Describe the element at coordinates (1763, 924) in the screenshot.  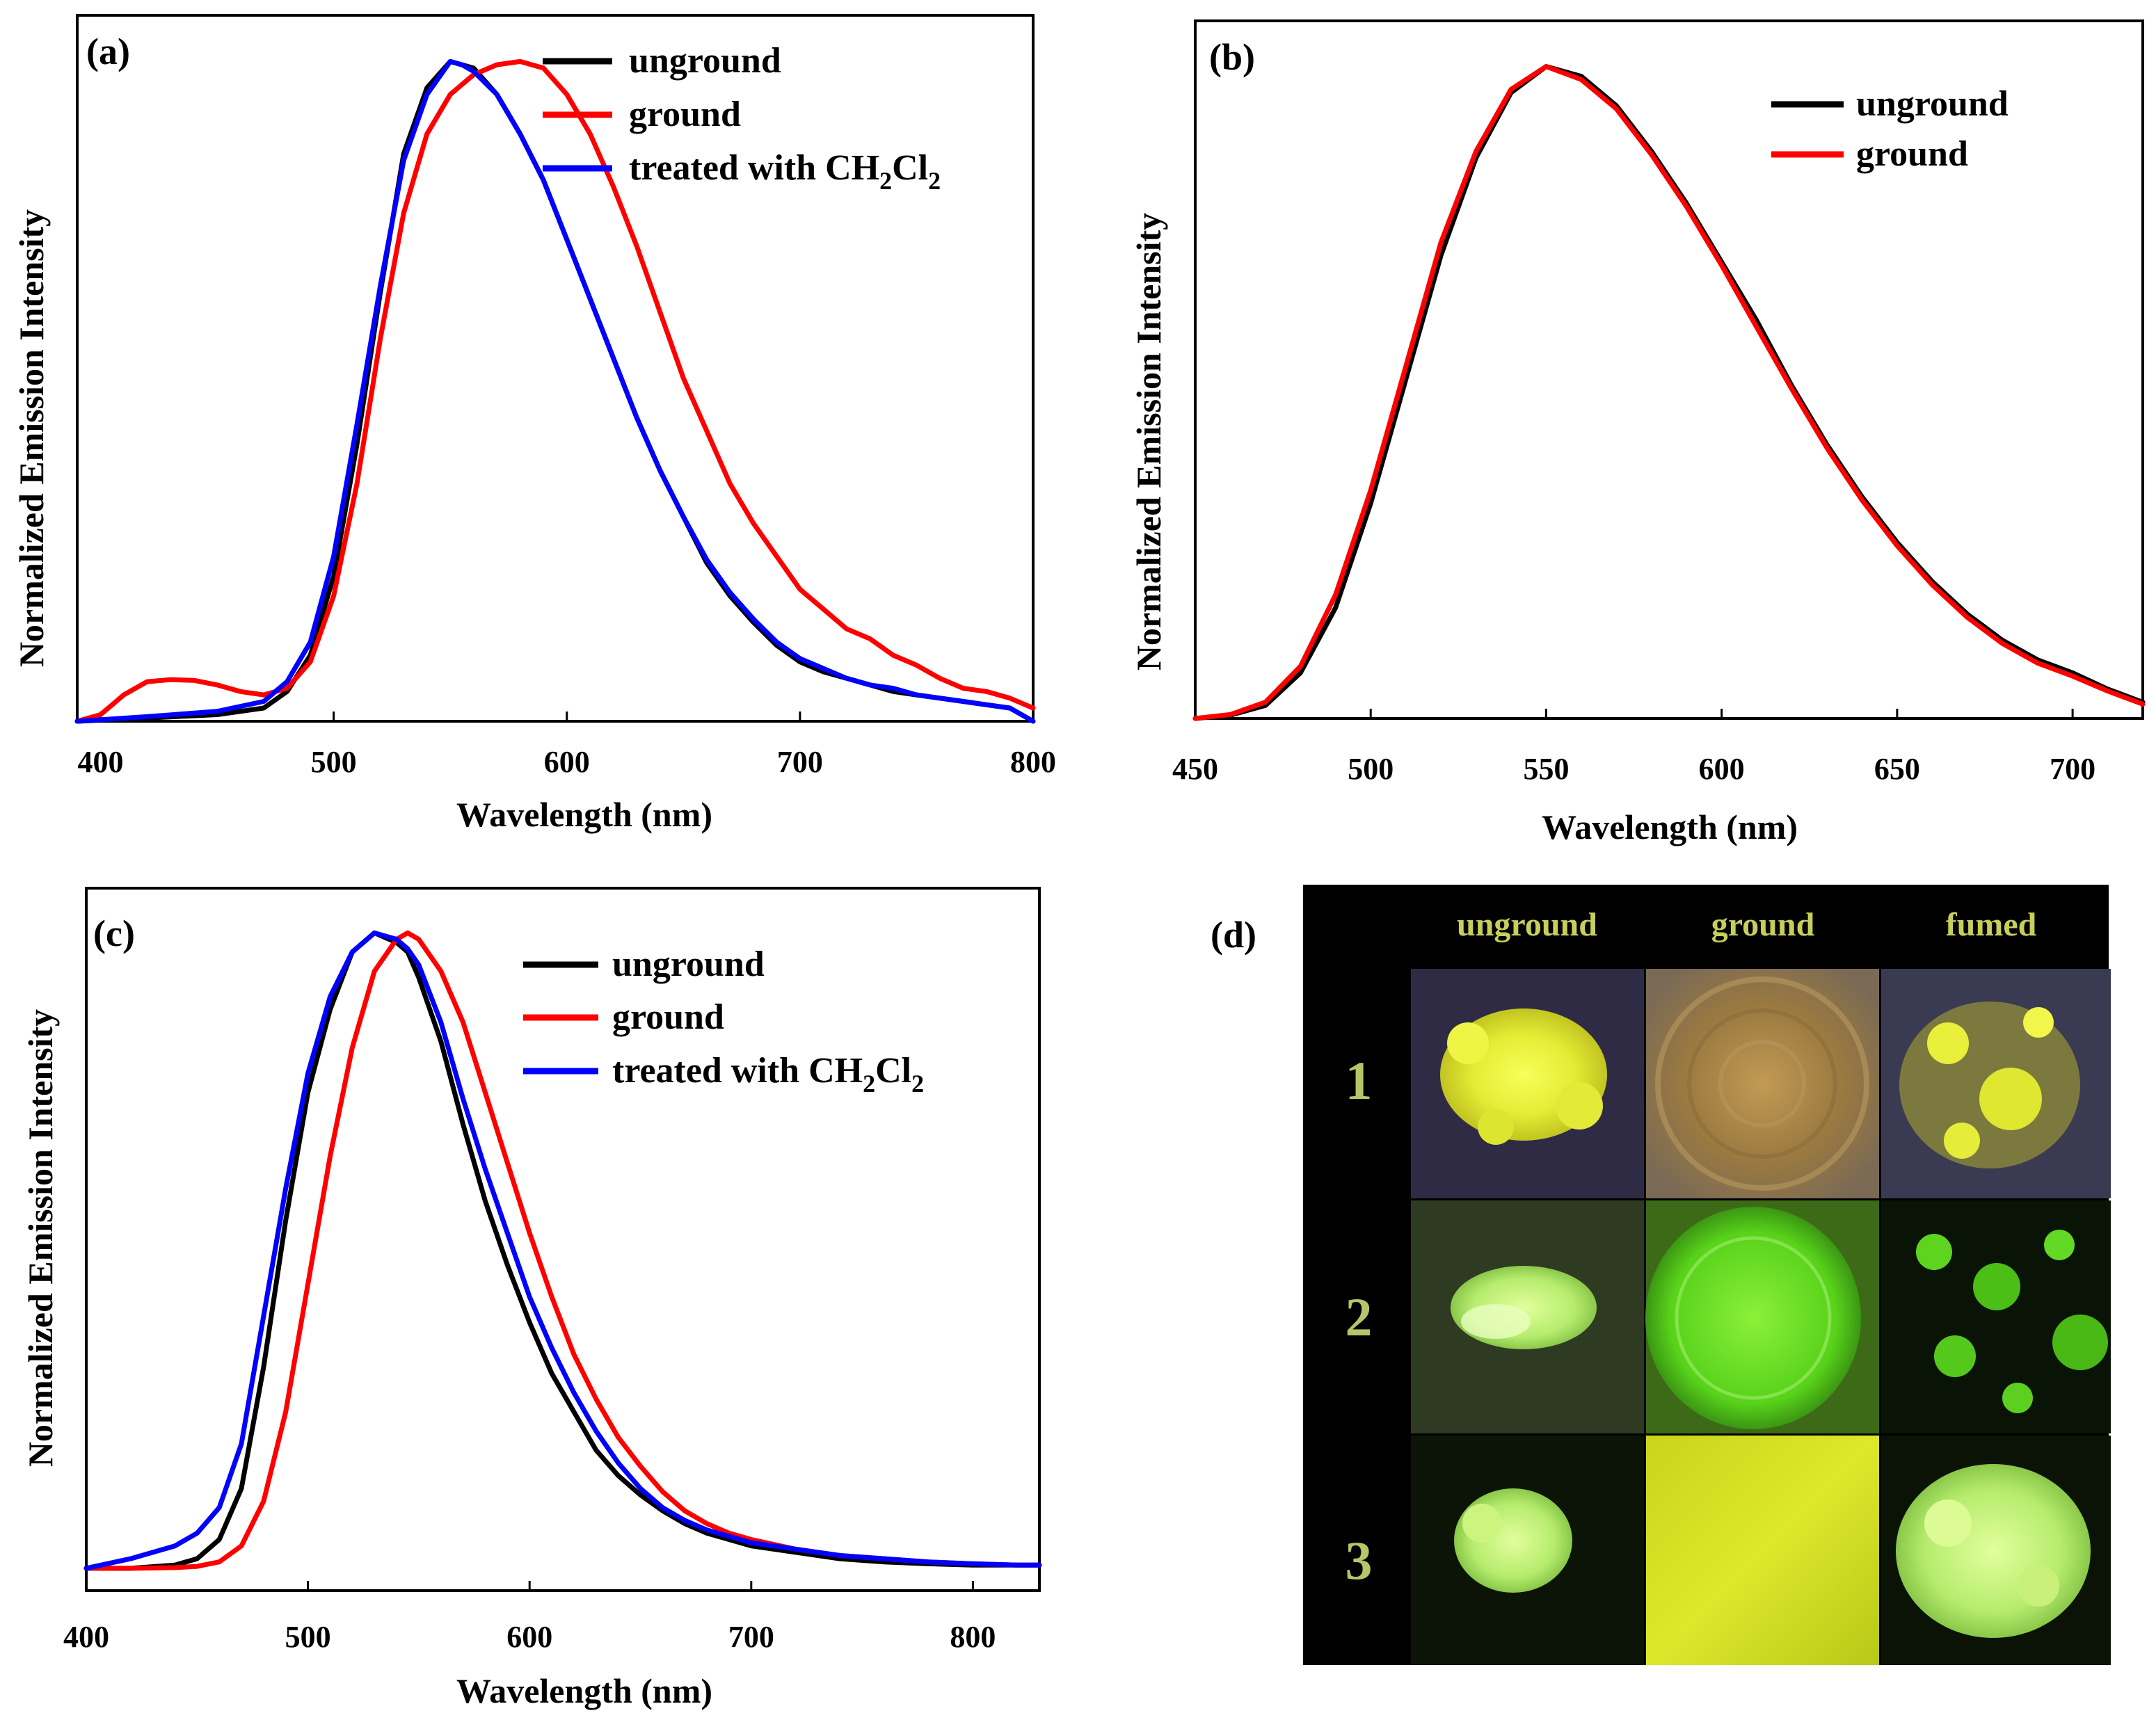
I see `column-label-ground: ground` at that location.